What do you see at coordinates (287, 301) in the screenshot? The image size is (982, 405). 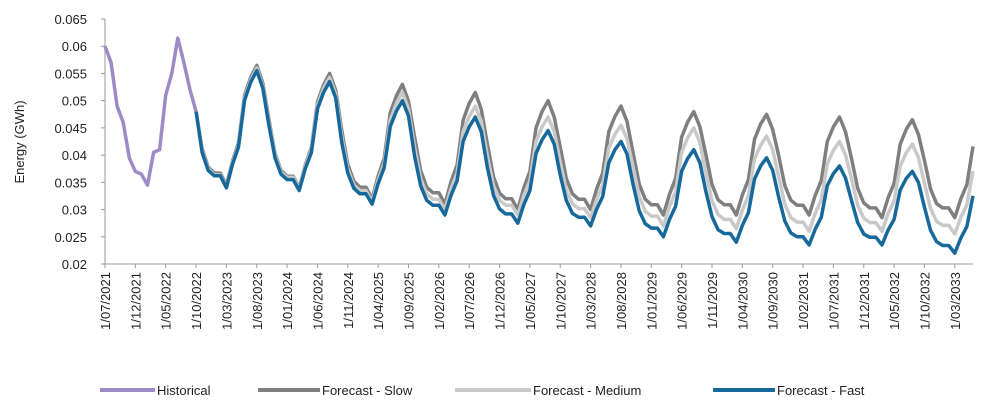 I see `x-tick-label: 1/01/2024` at bounding box center [287, 301].